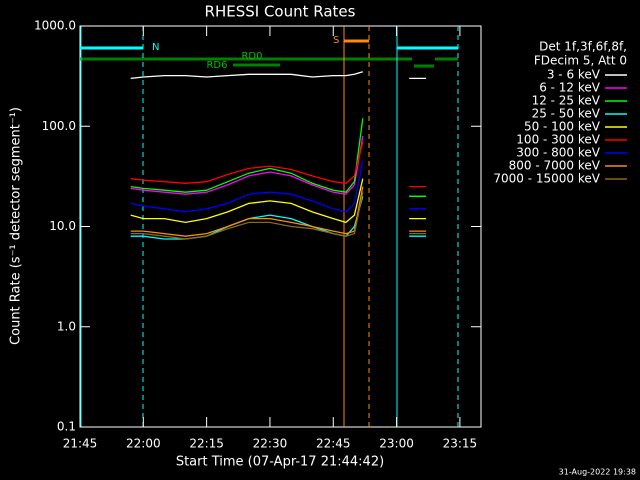 This screenshot has width=640, height=480. What do you see at coordinates (460, 444) in the screenshot?
I see `x-tick-label: 23:15` at bounding box center [460, 444].